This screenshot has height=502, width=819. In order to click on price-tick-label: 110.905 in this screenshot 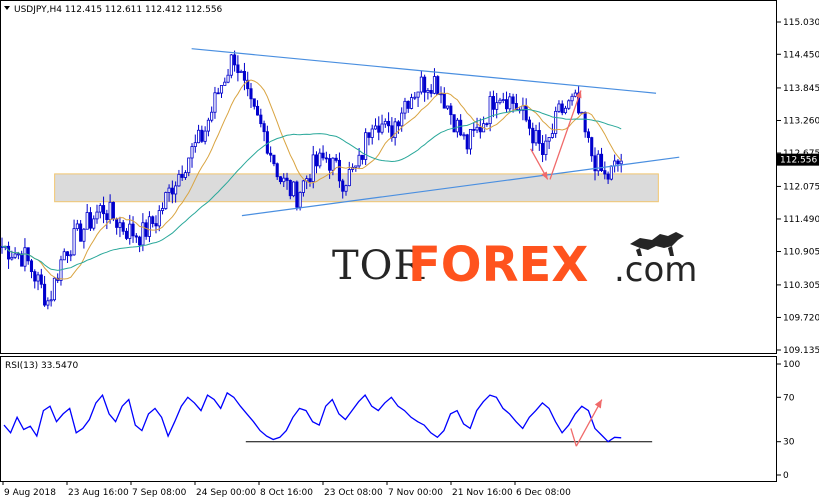, I will do `click(801, 253)`.